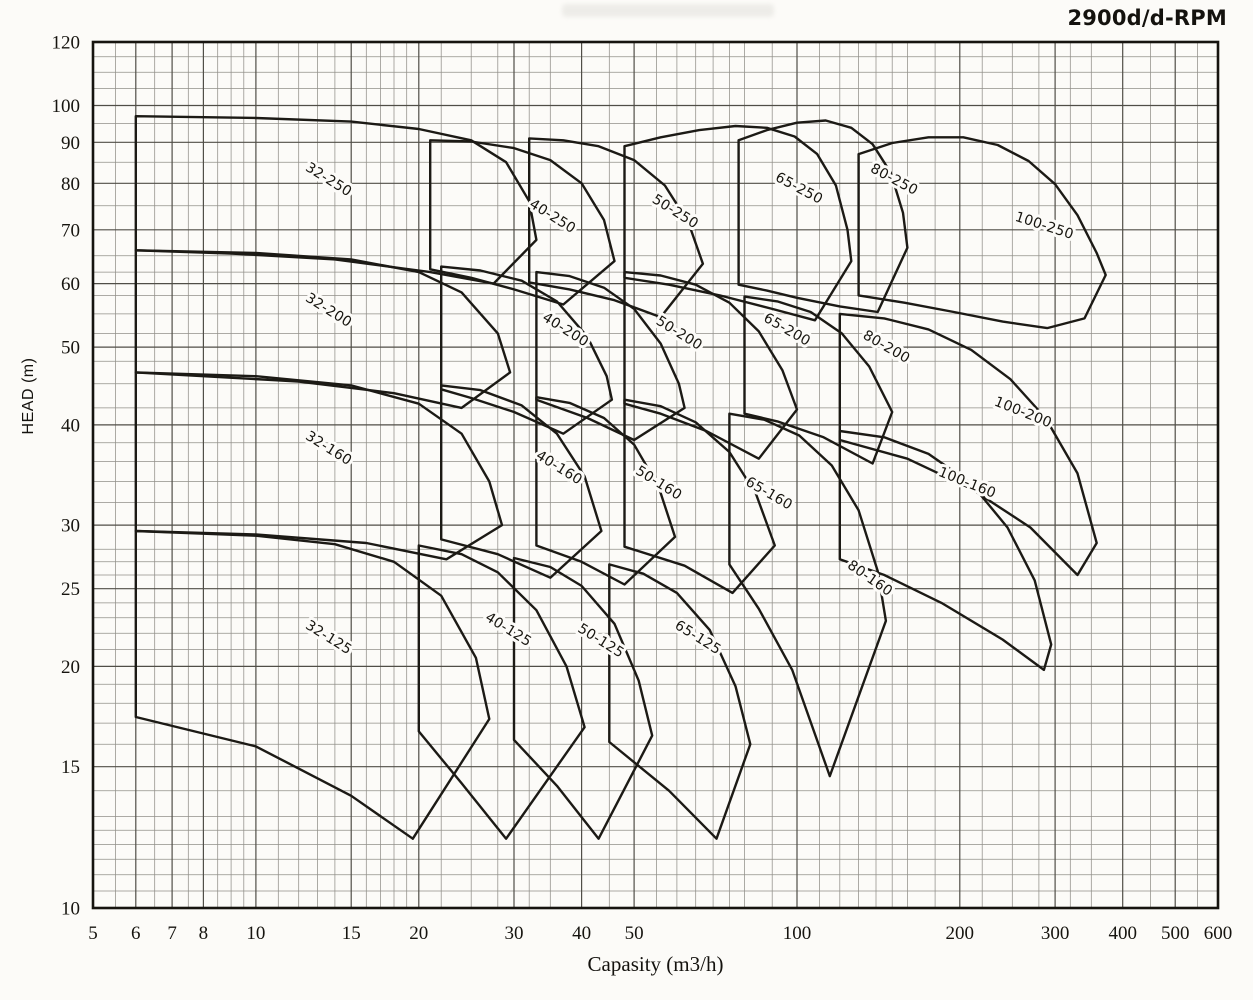 The width and height of the screenshot is (1253, 1000). I want to click on envelope-label-100-160: 100-160, so click(967, 483).